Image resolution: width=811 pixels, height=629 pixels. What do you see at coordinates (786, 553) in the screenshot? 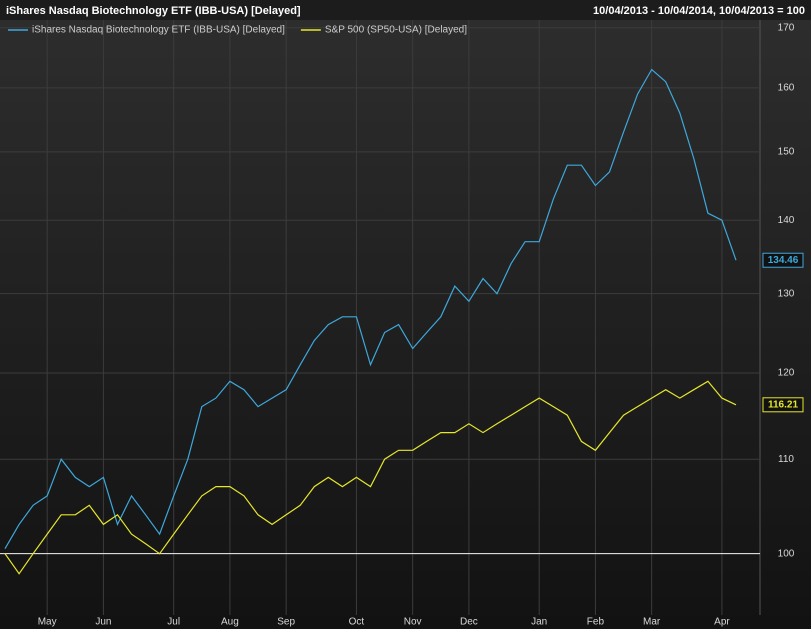
I see `y-tick-label: 100` at bounding box center [786, 553].